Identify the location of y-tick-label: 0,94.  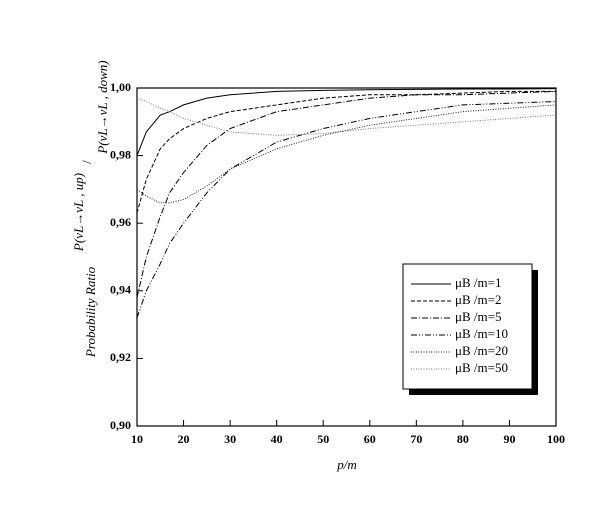
(120, 290).